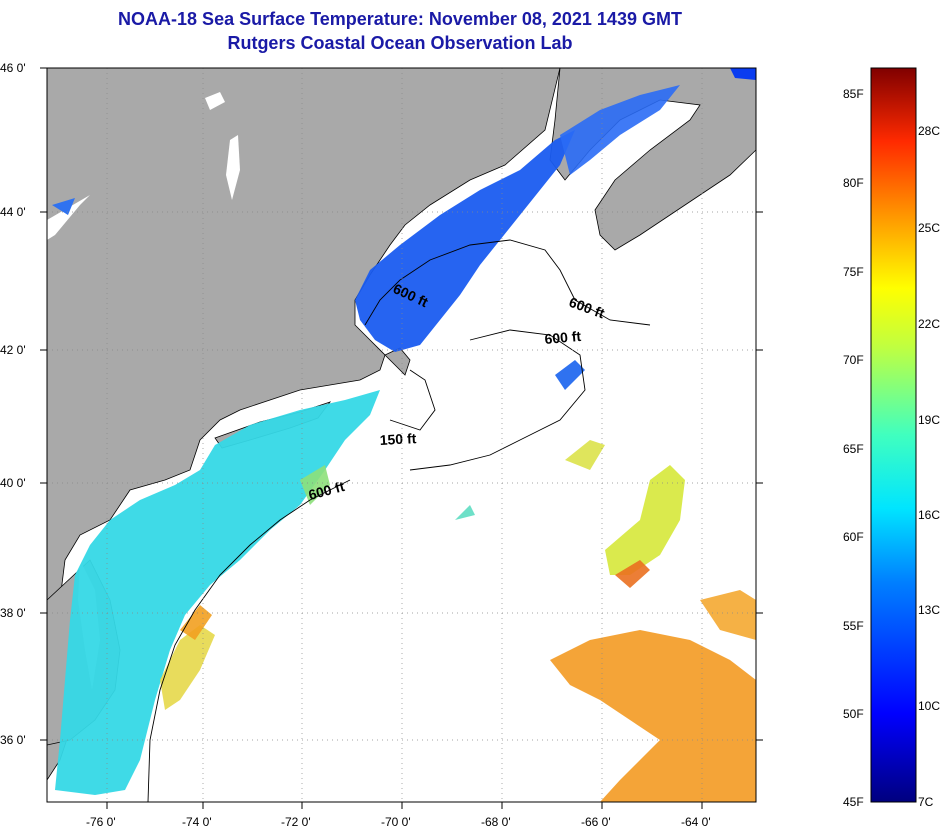 The image size is (944, 832). I want to click on colorbar-f-50: 50F, so click(853, 714).